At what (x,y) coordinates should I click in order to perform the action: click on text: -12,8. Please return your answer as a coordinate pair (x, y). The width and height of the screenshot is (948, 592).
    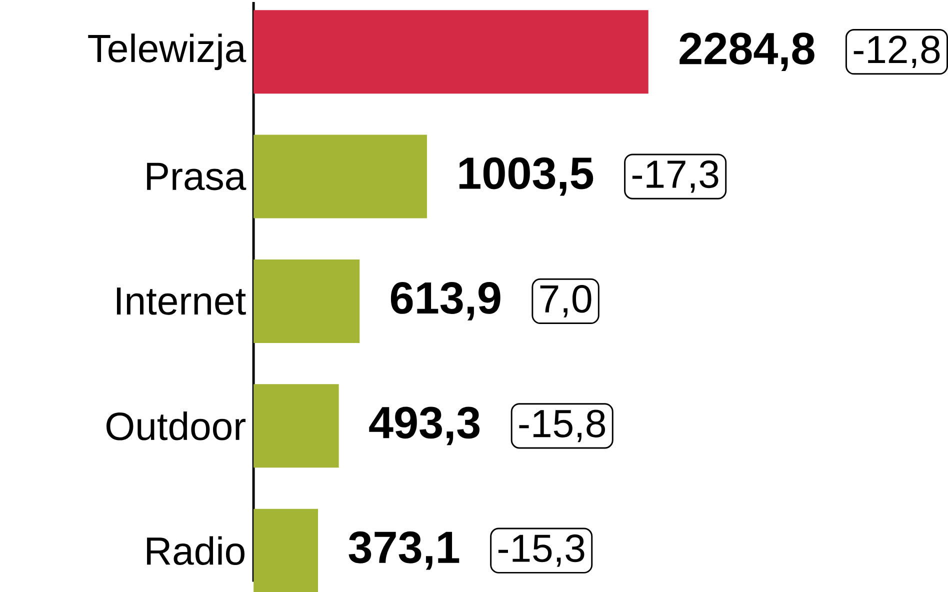
    Looking at the image, I should click on (897, 51).